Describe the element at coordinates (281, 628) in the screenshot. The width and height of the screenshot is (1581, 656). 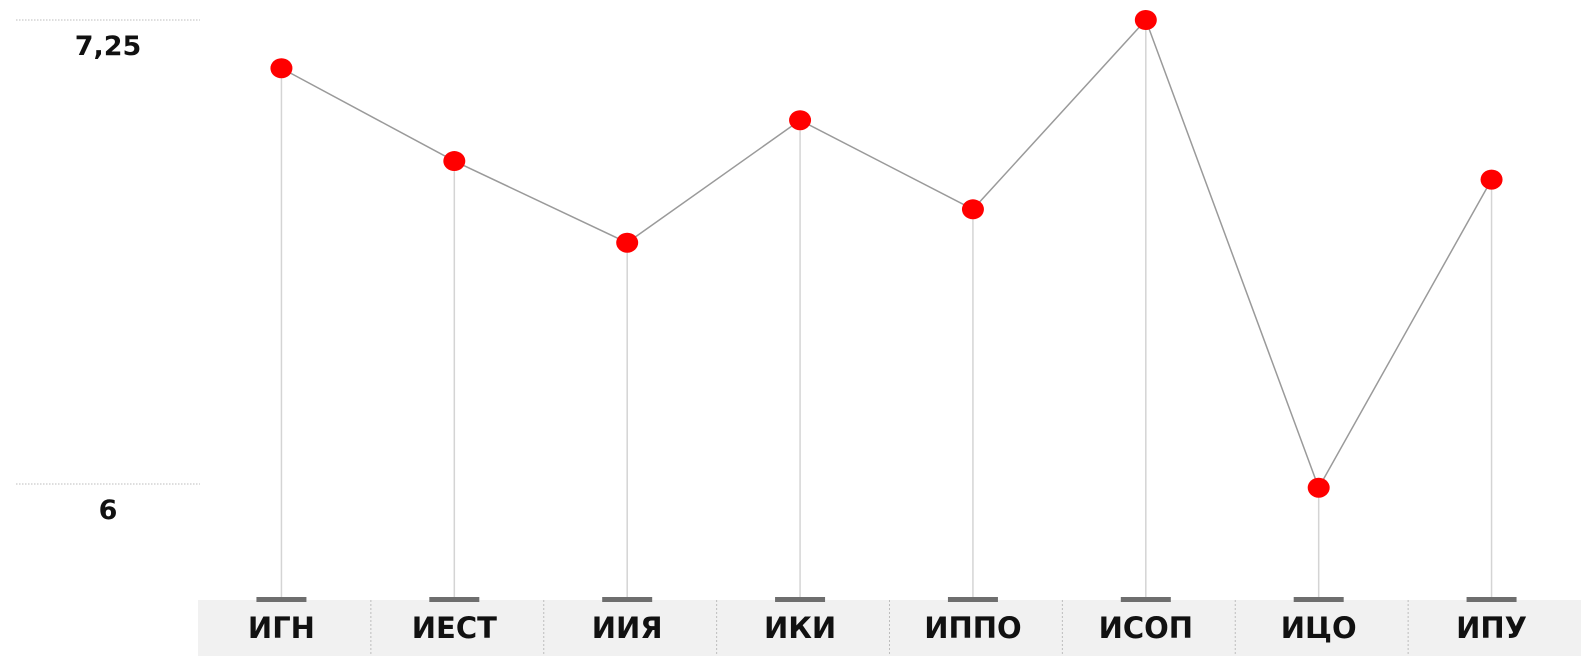
I see `x-tick-label: ИГН` at that location.